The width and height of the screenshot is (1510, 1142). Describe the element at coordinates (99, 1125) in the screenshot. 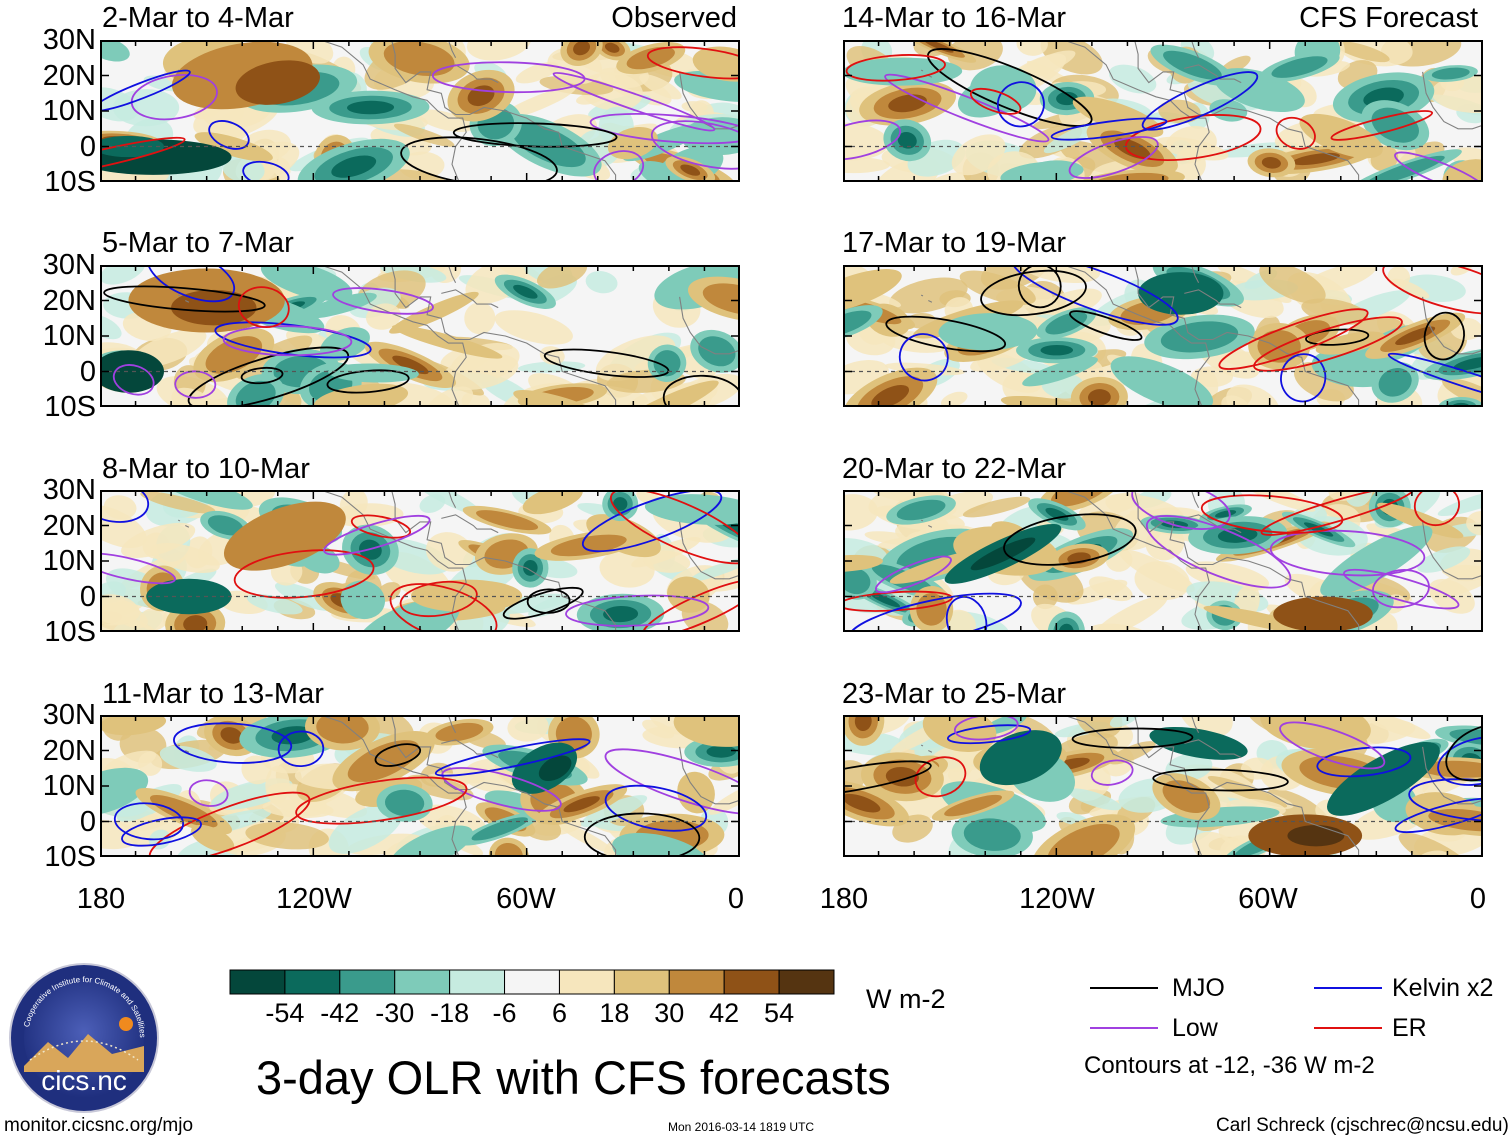

I see `website-link: monitor.cicsnc.org/mjo` at that location.